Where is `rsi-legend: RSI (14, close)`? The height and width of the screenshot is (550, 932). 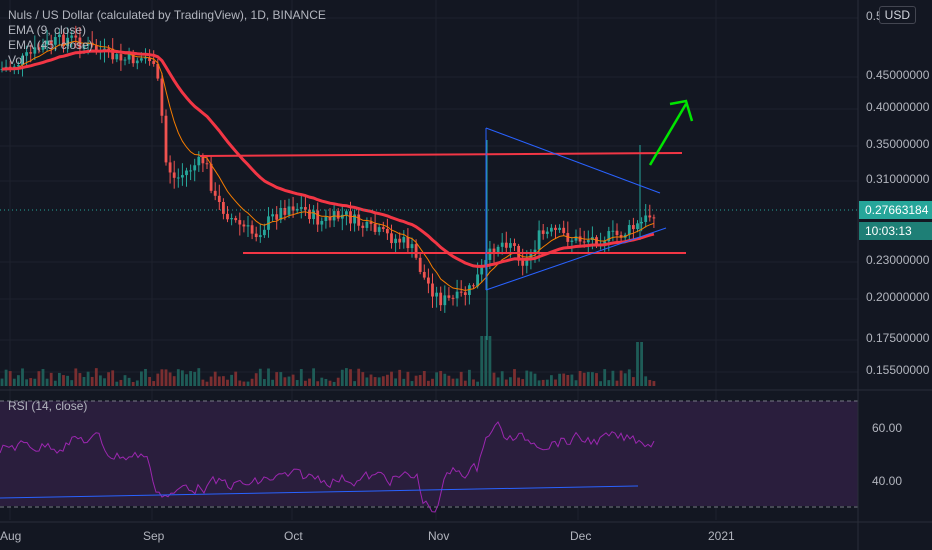
rsi-legend: RSI (14, close) is located at coordinates (48, 406).